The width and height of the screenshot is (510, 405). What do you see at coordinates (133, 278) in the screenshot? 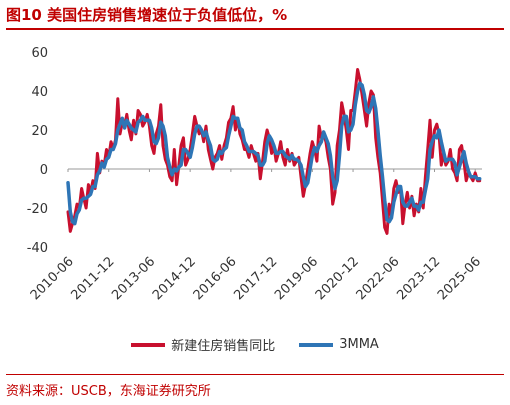
I see `x-tick-label: 2013-06` at bounding box center [133, 278].